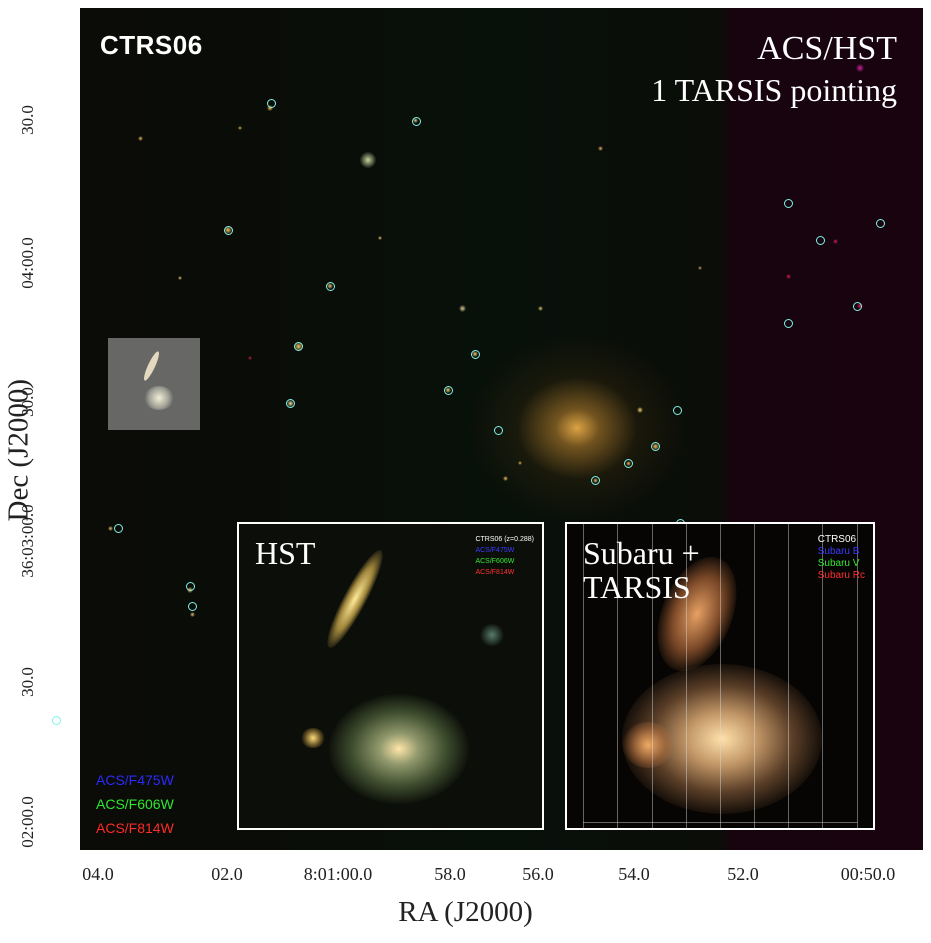 Image resolution: width=931 pixels, height=943 pixels. I want to click on x-tick-label: 8:01:00.0, so click(338, 874).